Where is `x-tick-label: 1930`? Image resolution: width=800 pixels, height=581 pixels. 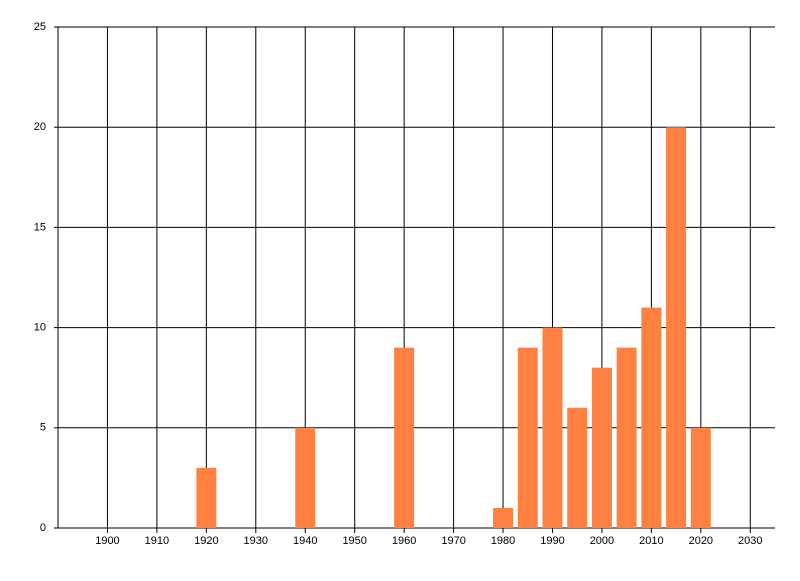 x-tick-label: 1930 is located at coordinates (256, 541).